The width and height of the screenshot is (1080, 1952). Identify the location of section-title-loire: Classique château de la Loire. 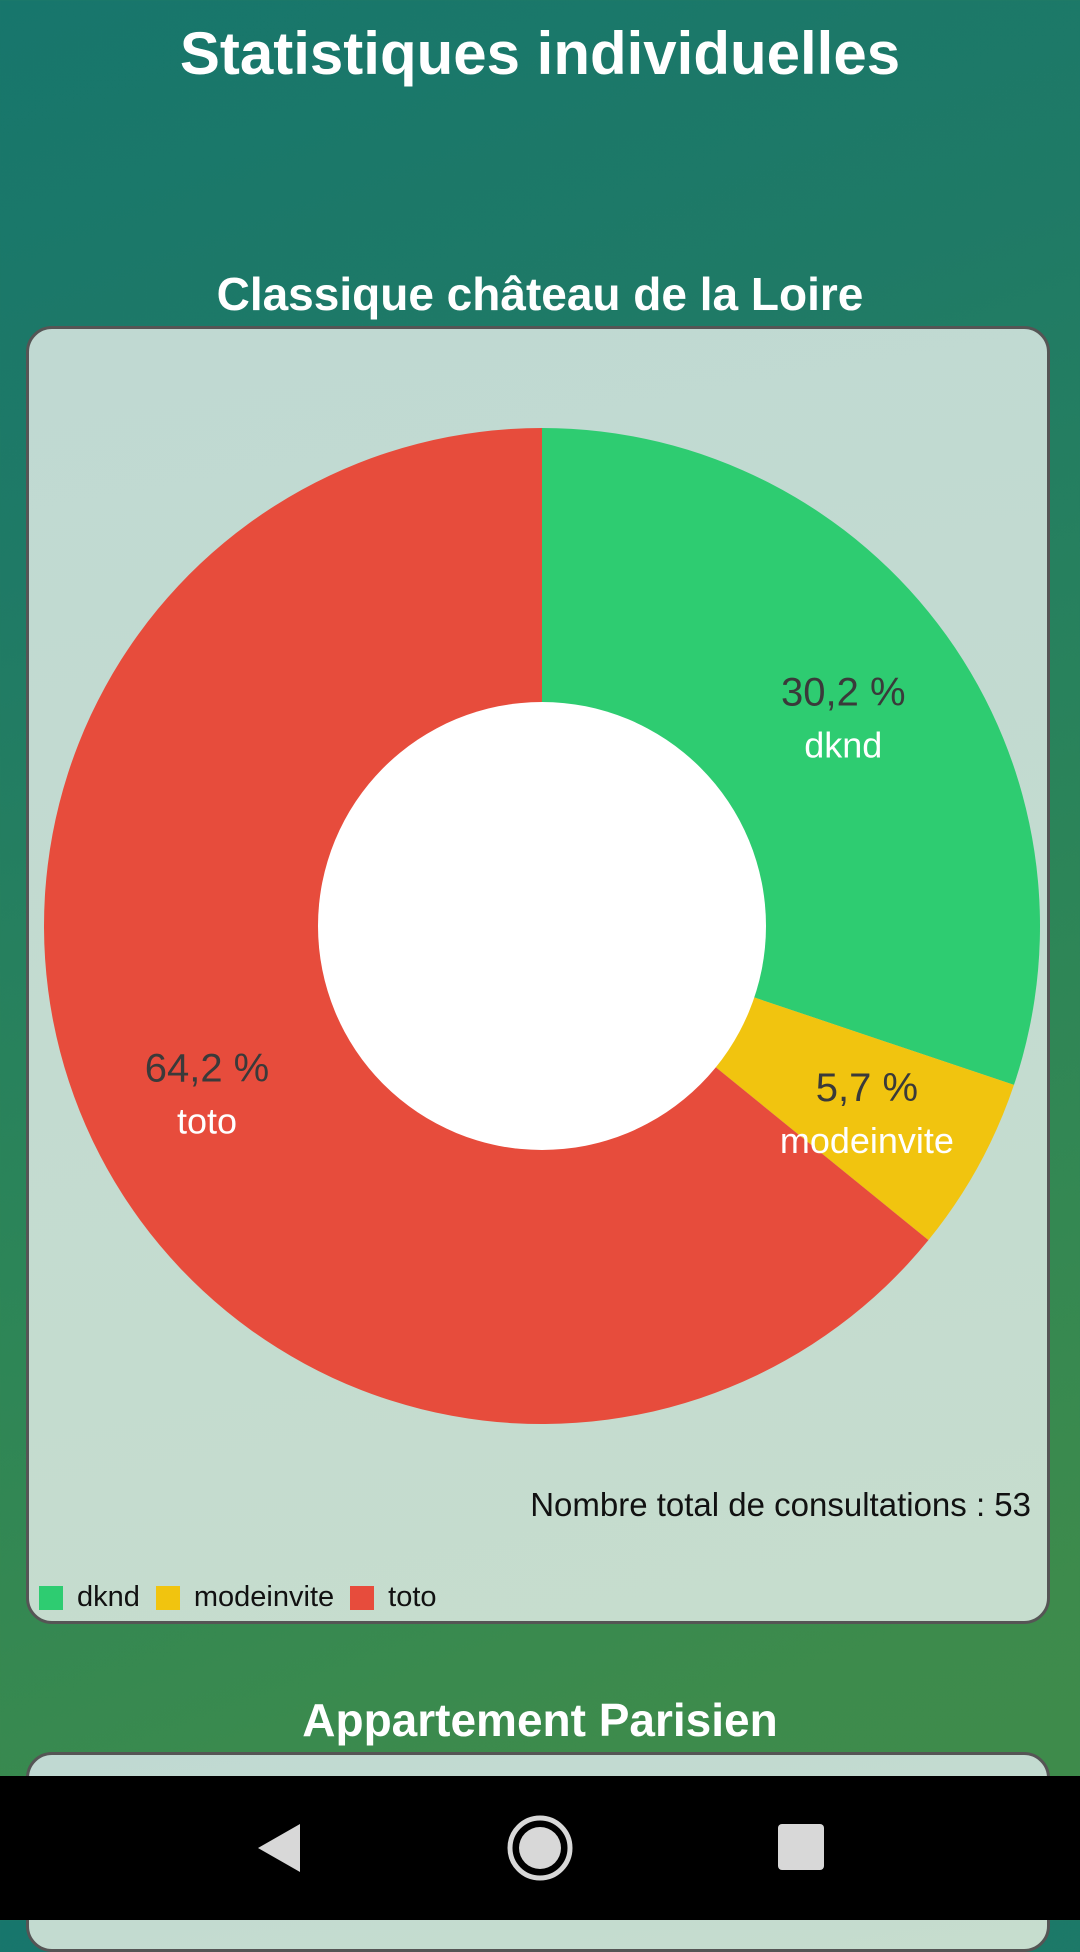
(540, 294).